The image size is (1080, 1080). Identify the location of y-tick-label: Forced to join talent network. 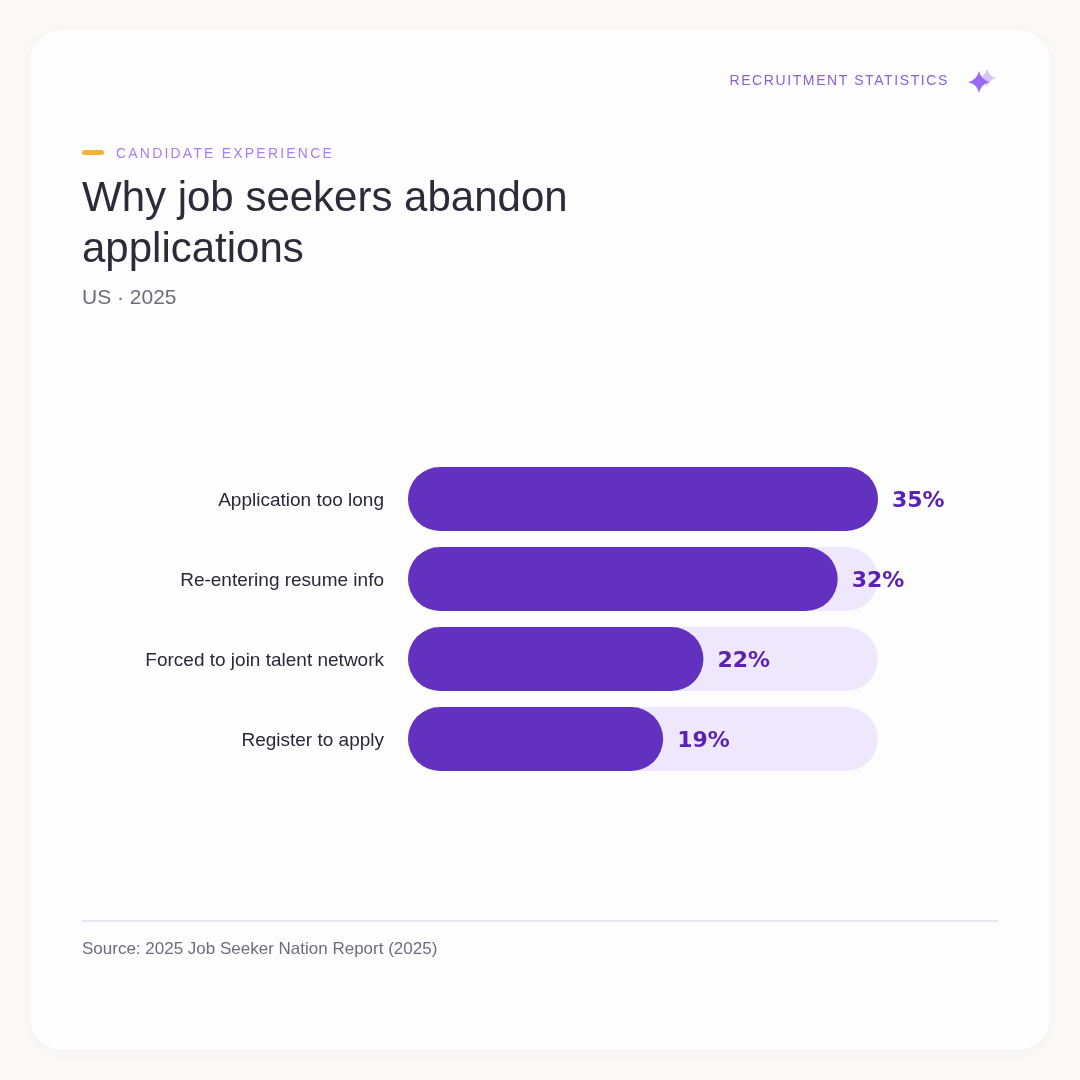
(265, 659).